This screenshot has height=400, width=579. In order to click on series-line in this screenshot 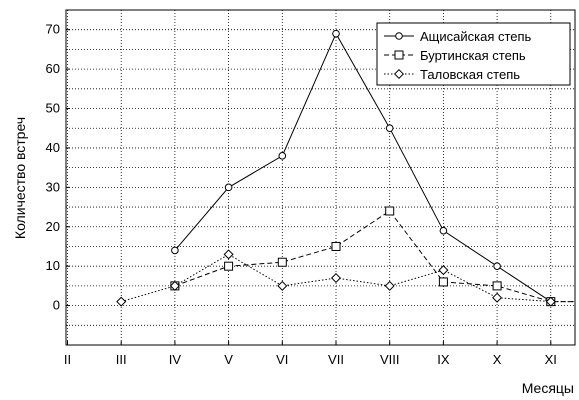, I will do `click(348, 278)`.